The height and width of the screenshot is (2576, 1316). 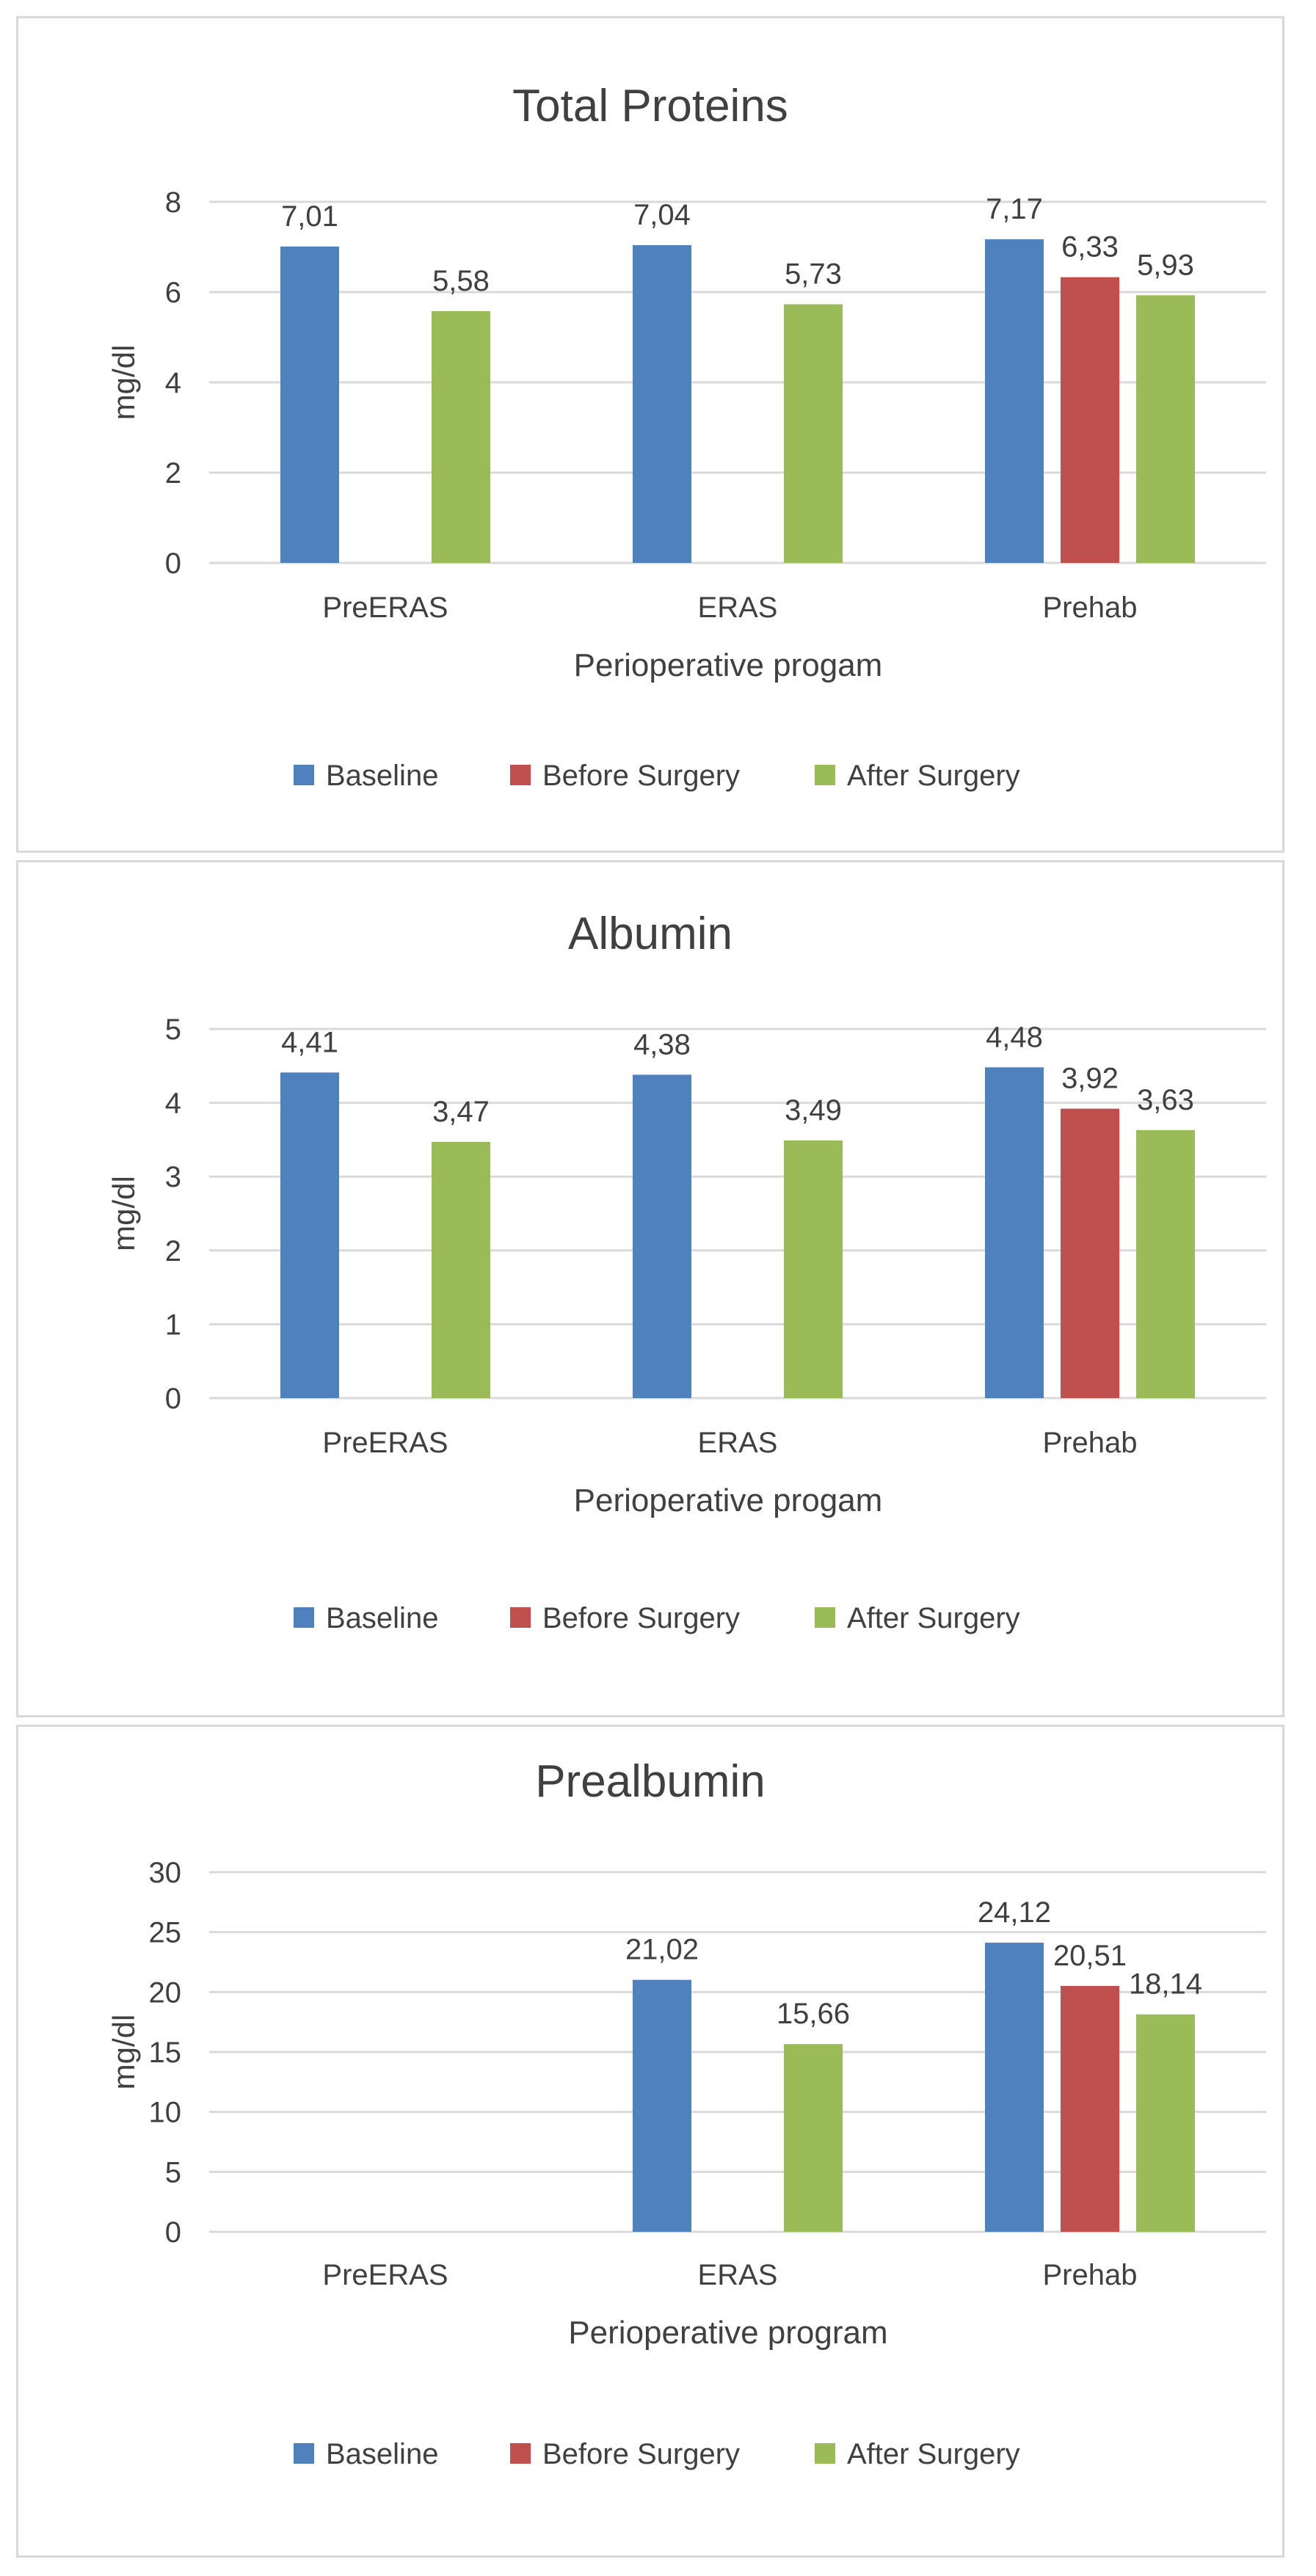 I want to click on y-tick-label-8: 8, so click(x=173, y=202).